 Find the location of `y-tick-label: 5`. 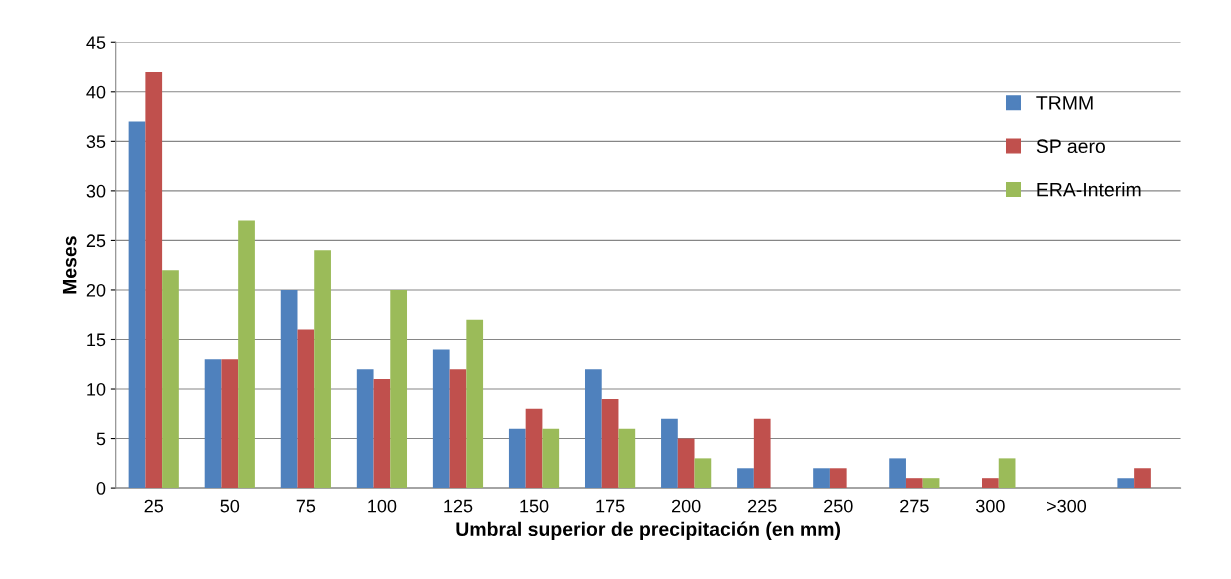

y-tick-label: 5 is located at coordinates (101, 439).